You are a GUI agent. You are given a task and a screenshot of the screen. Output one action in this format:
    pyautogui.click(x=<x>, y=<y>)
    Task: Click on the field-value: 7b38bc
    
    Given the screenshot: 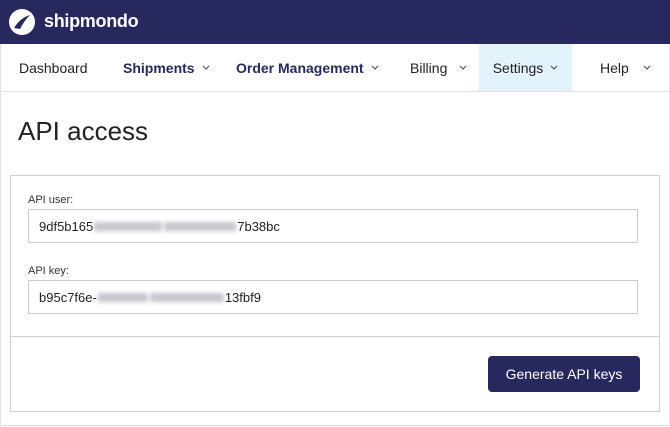 What is the action you would take?
    pyautogui.click(x=258, y=226)
    